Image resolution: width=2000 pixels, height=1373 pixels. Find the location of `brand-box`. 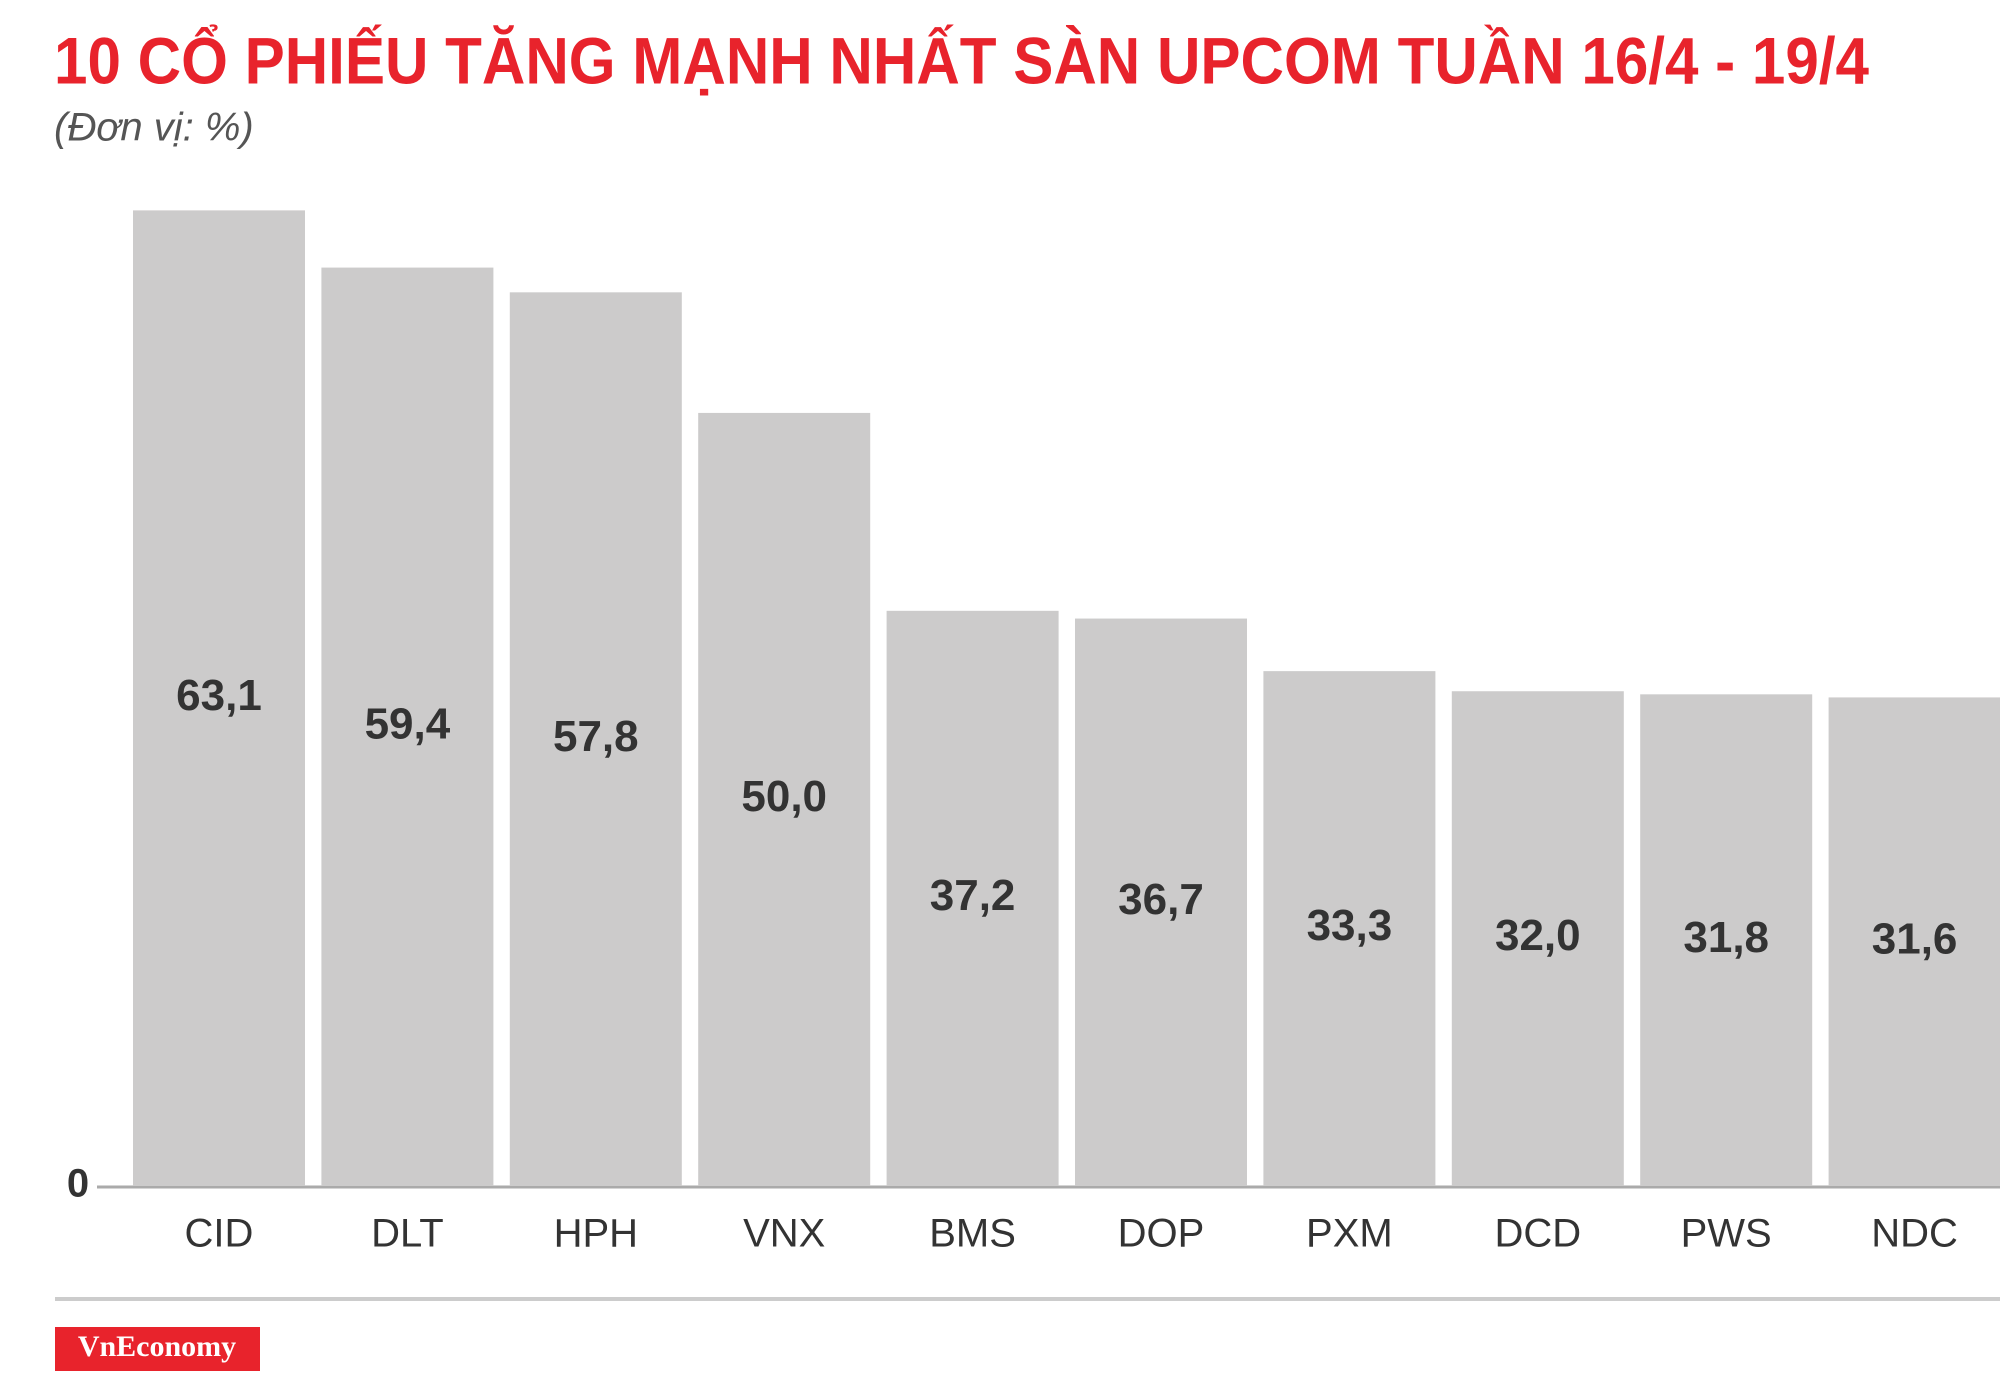

brand-box is located at coordinates (157, 1349).